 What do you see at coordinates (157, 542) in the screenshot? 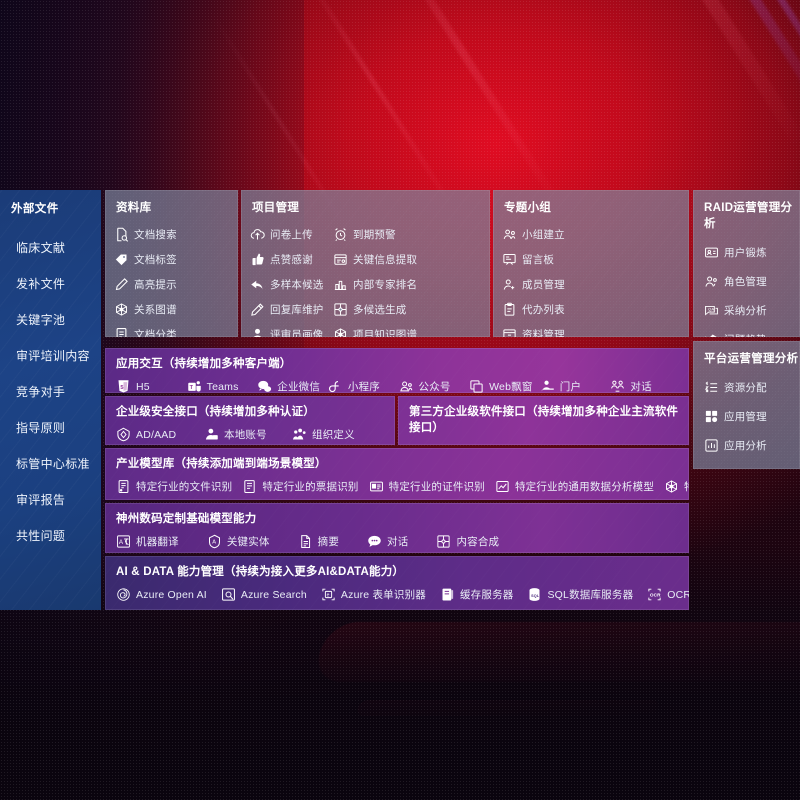
I see `base-item-label: 机器翻译` at bounding box center [157, 542].